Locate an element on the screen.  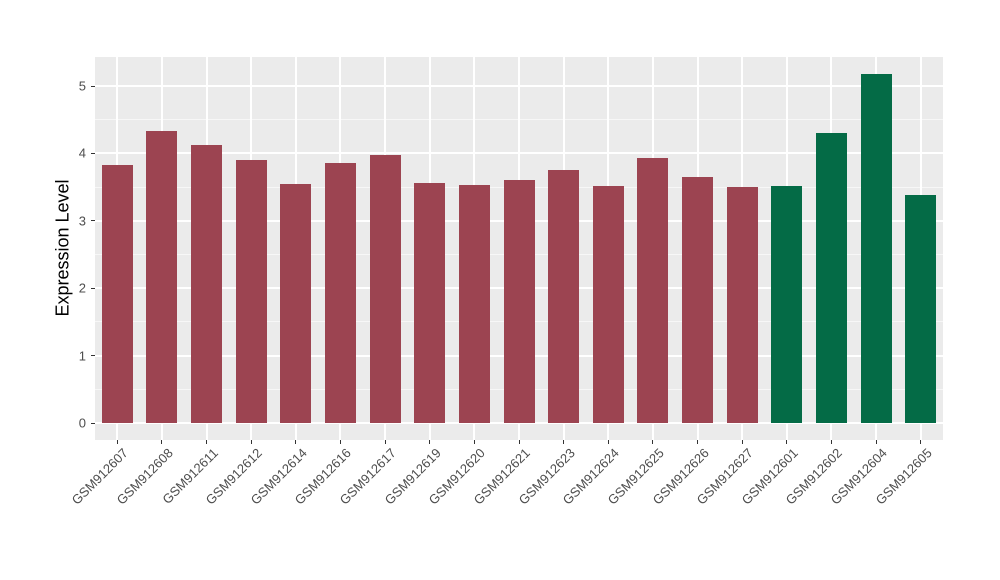
y-tick-label: 5 is located at coordinates (82, 86).